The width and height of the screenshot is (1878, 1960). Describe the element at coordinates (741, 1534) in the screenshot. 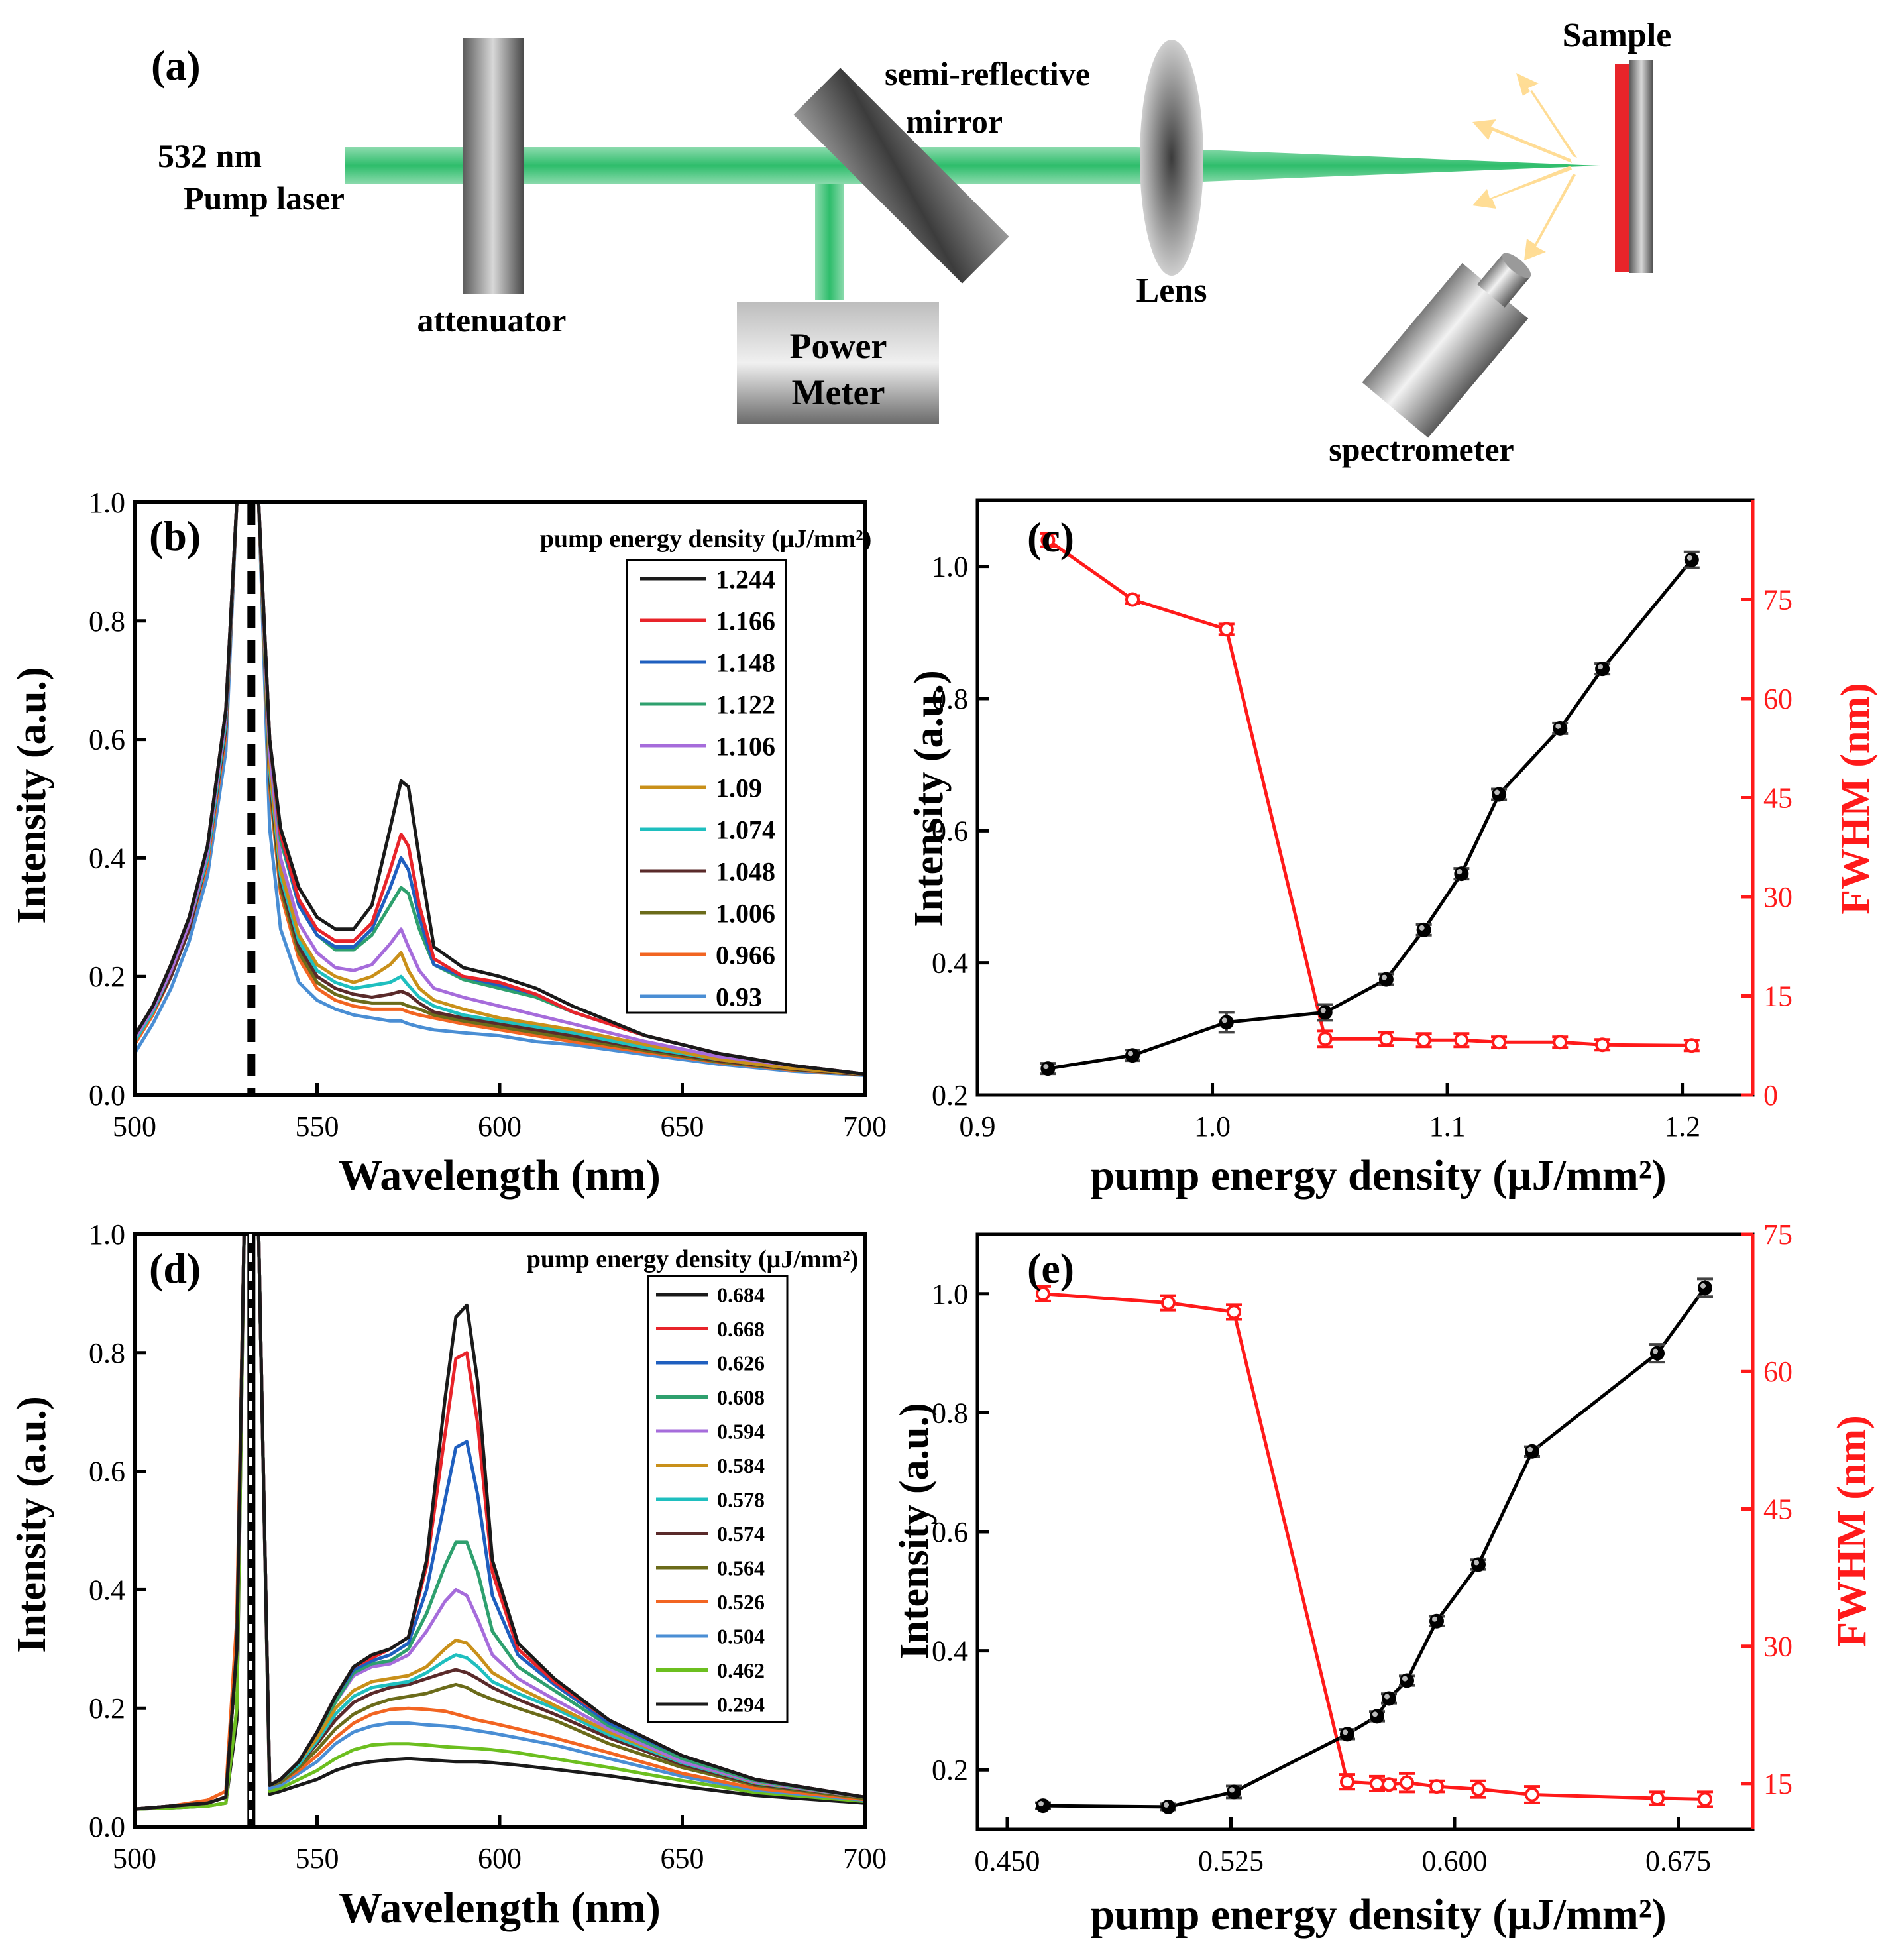

I see `d-legend-label: 0.574` at that location.